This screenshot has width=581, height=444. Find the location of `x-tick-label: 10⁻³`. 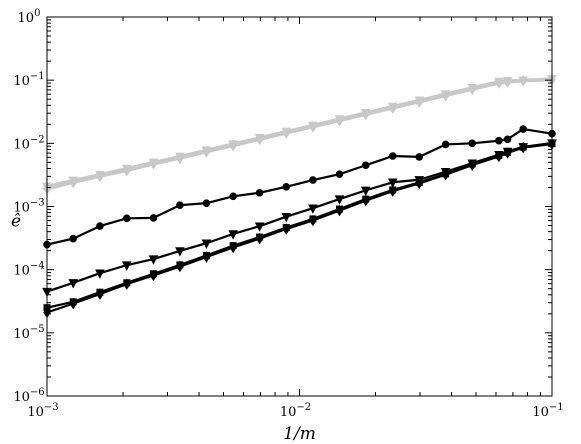

x-tick-label: 10⁻³ is located at coordinates (42, 411).